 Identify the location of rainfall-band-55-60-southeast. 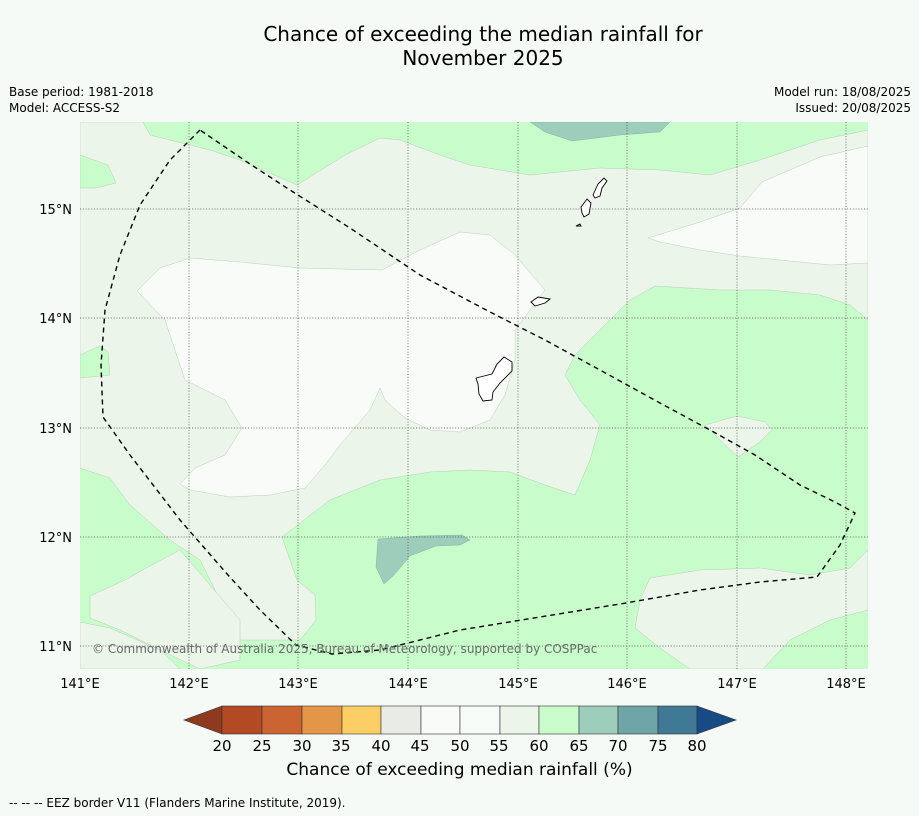
(751, 609).